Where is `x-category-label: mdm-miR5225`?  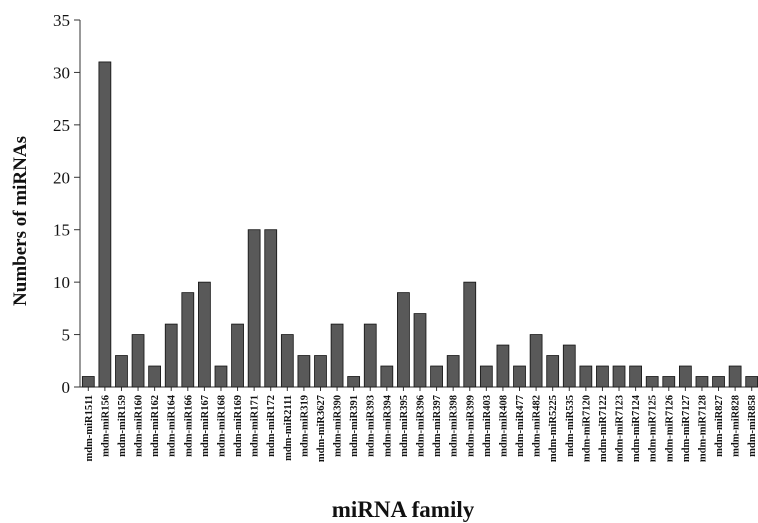 x-category-label: mdm-miR5225 is located at coordinates (553, 428).